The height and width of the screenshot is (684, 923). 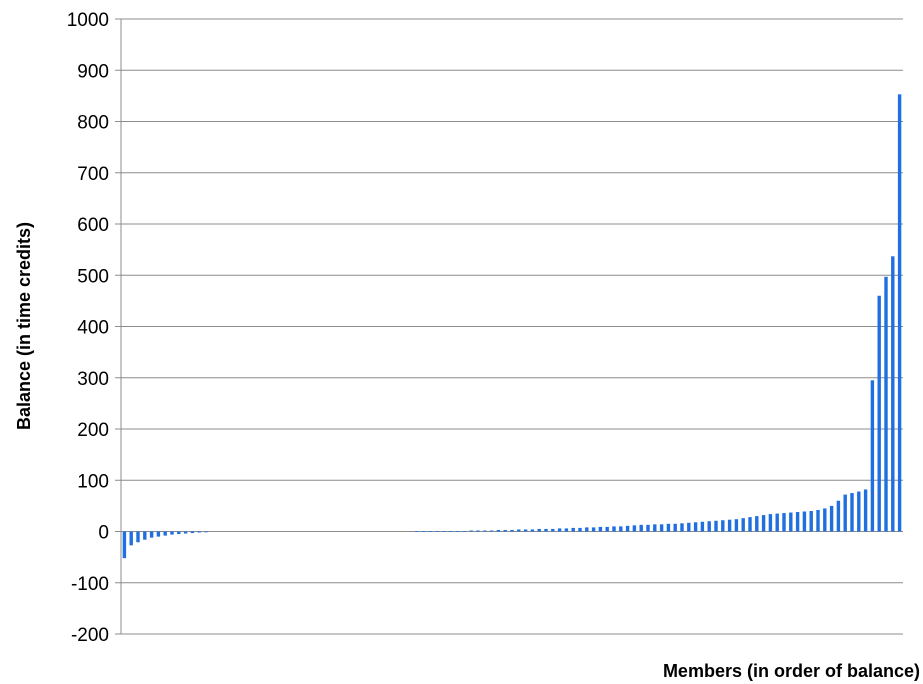 What do you see at coordinates (88, 20) in the screenshot?
I see `y-tick-label: 1000` at bounding box center [88, 20].